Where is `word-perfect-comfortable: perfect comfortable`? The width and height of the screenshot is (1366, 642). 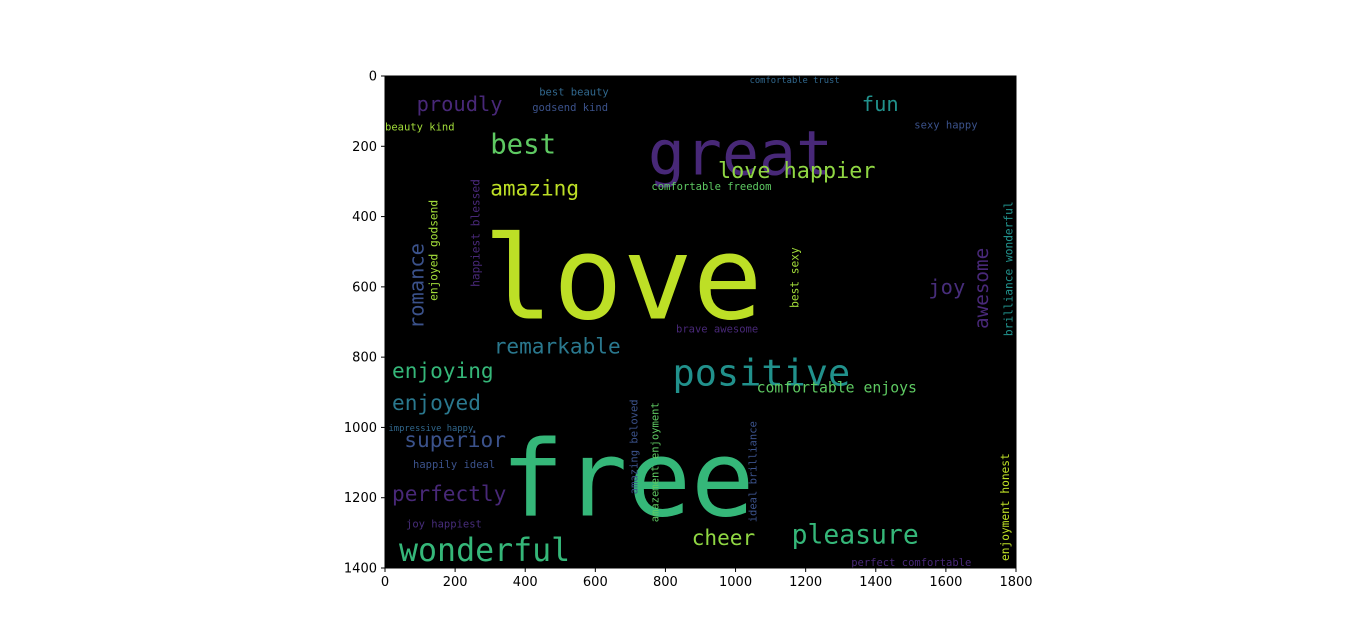 word-perfect-comfortable: perfect comfortable is located at coordinates (911, 563).